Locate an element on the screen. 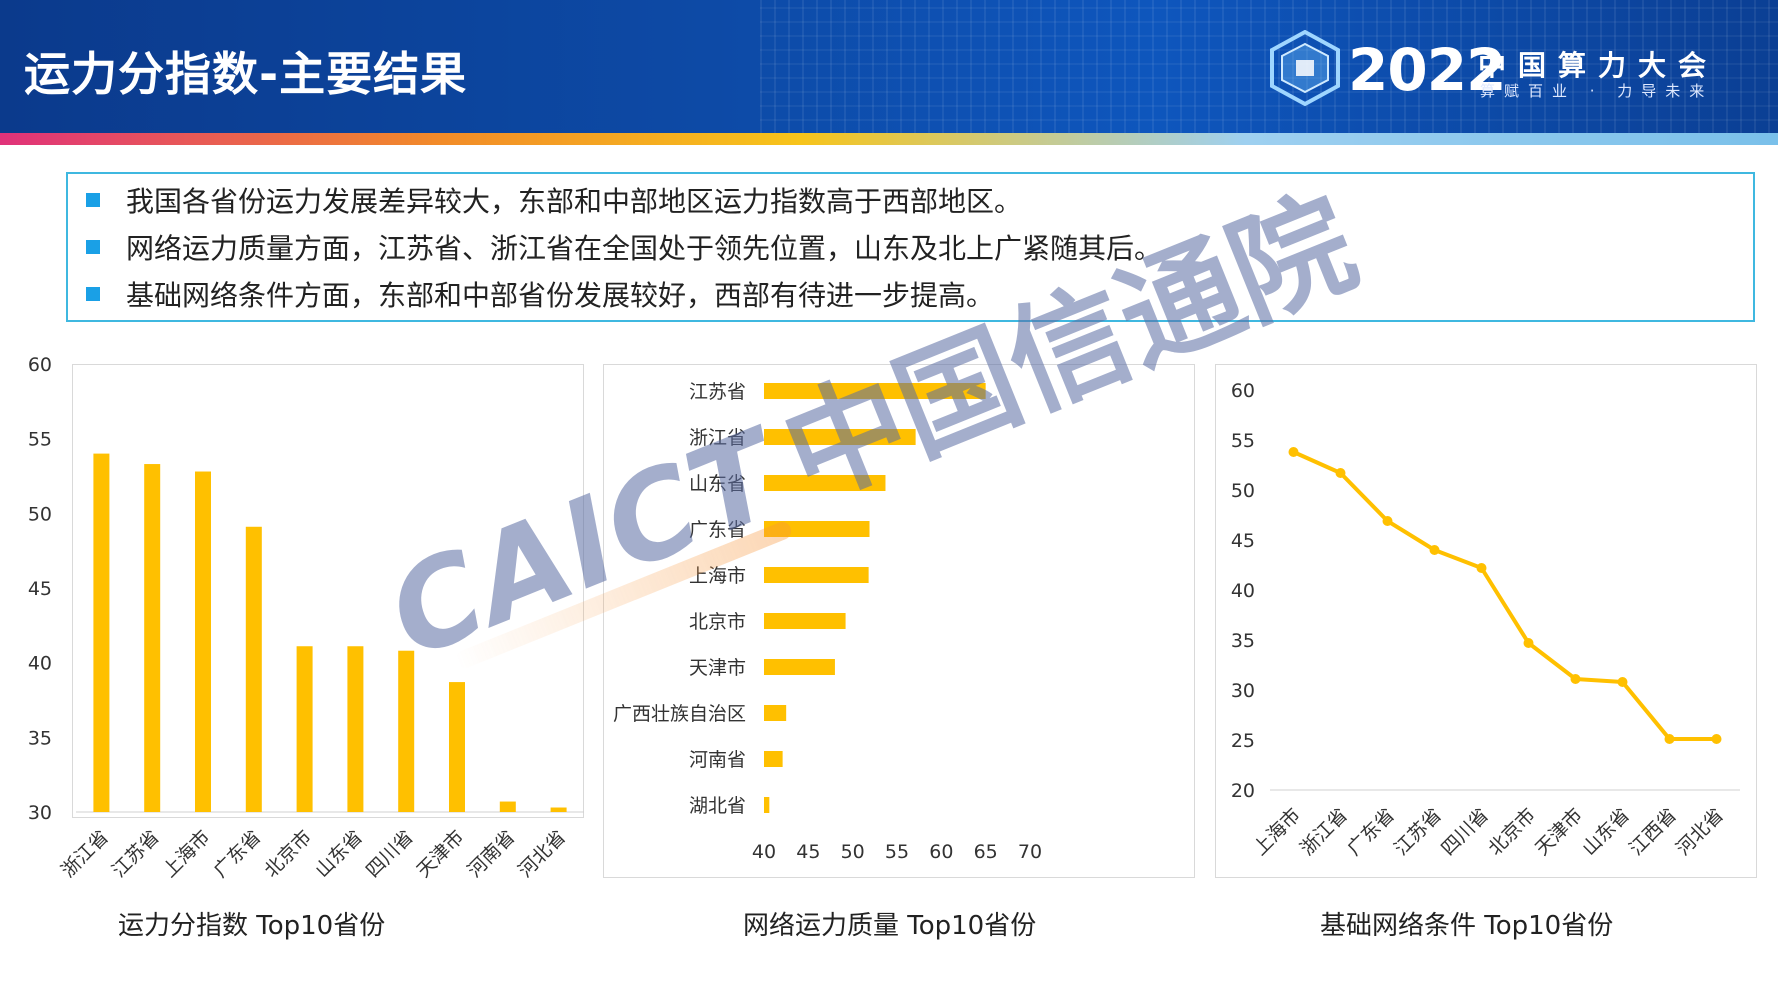 The width and height of the screenshot is (1778, 1000). header-banner: 运力分指数-主要结果 2022 中国算力大会 算赋百业 · 力导未来 is located at coordinates (889, 67).